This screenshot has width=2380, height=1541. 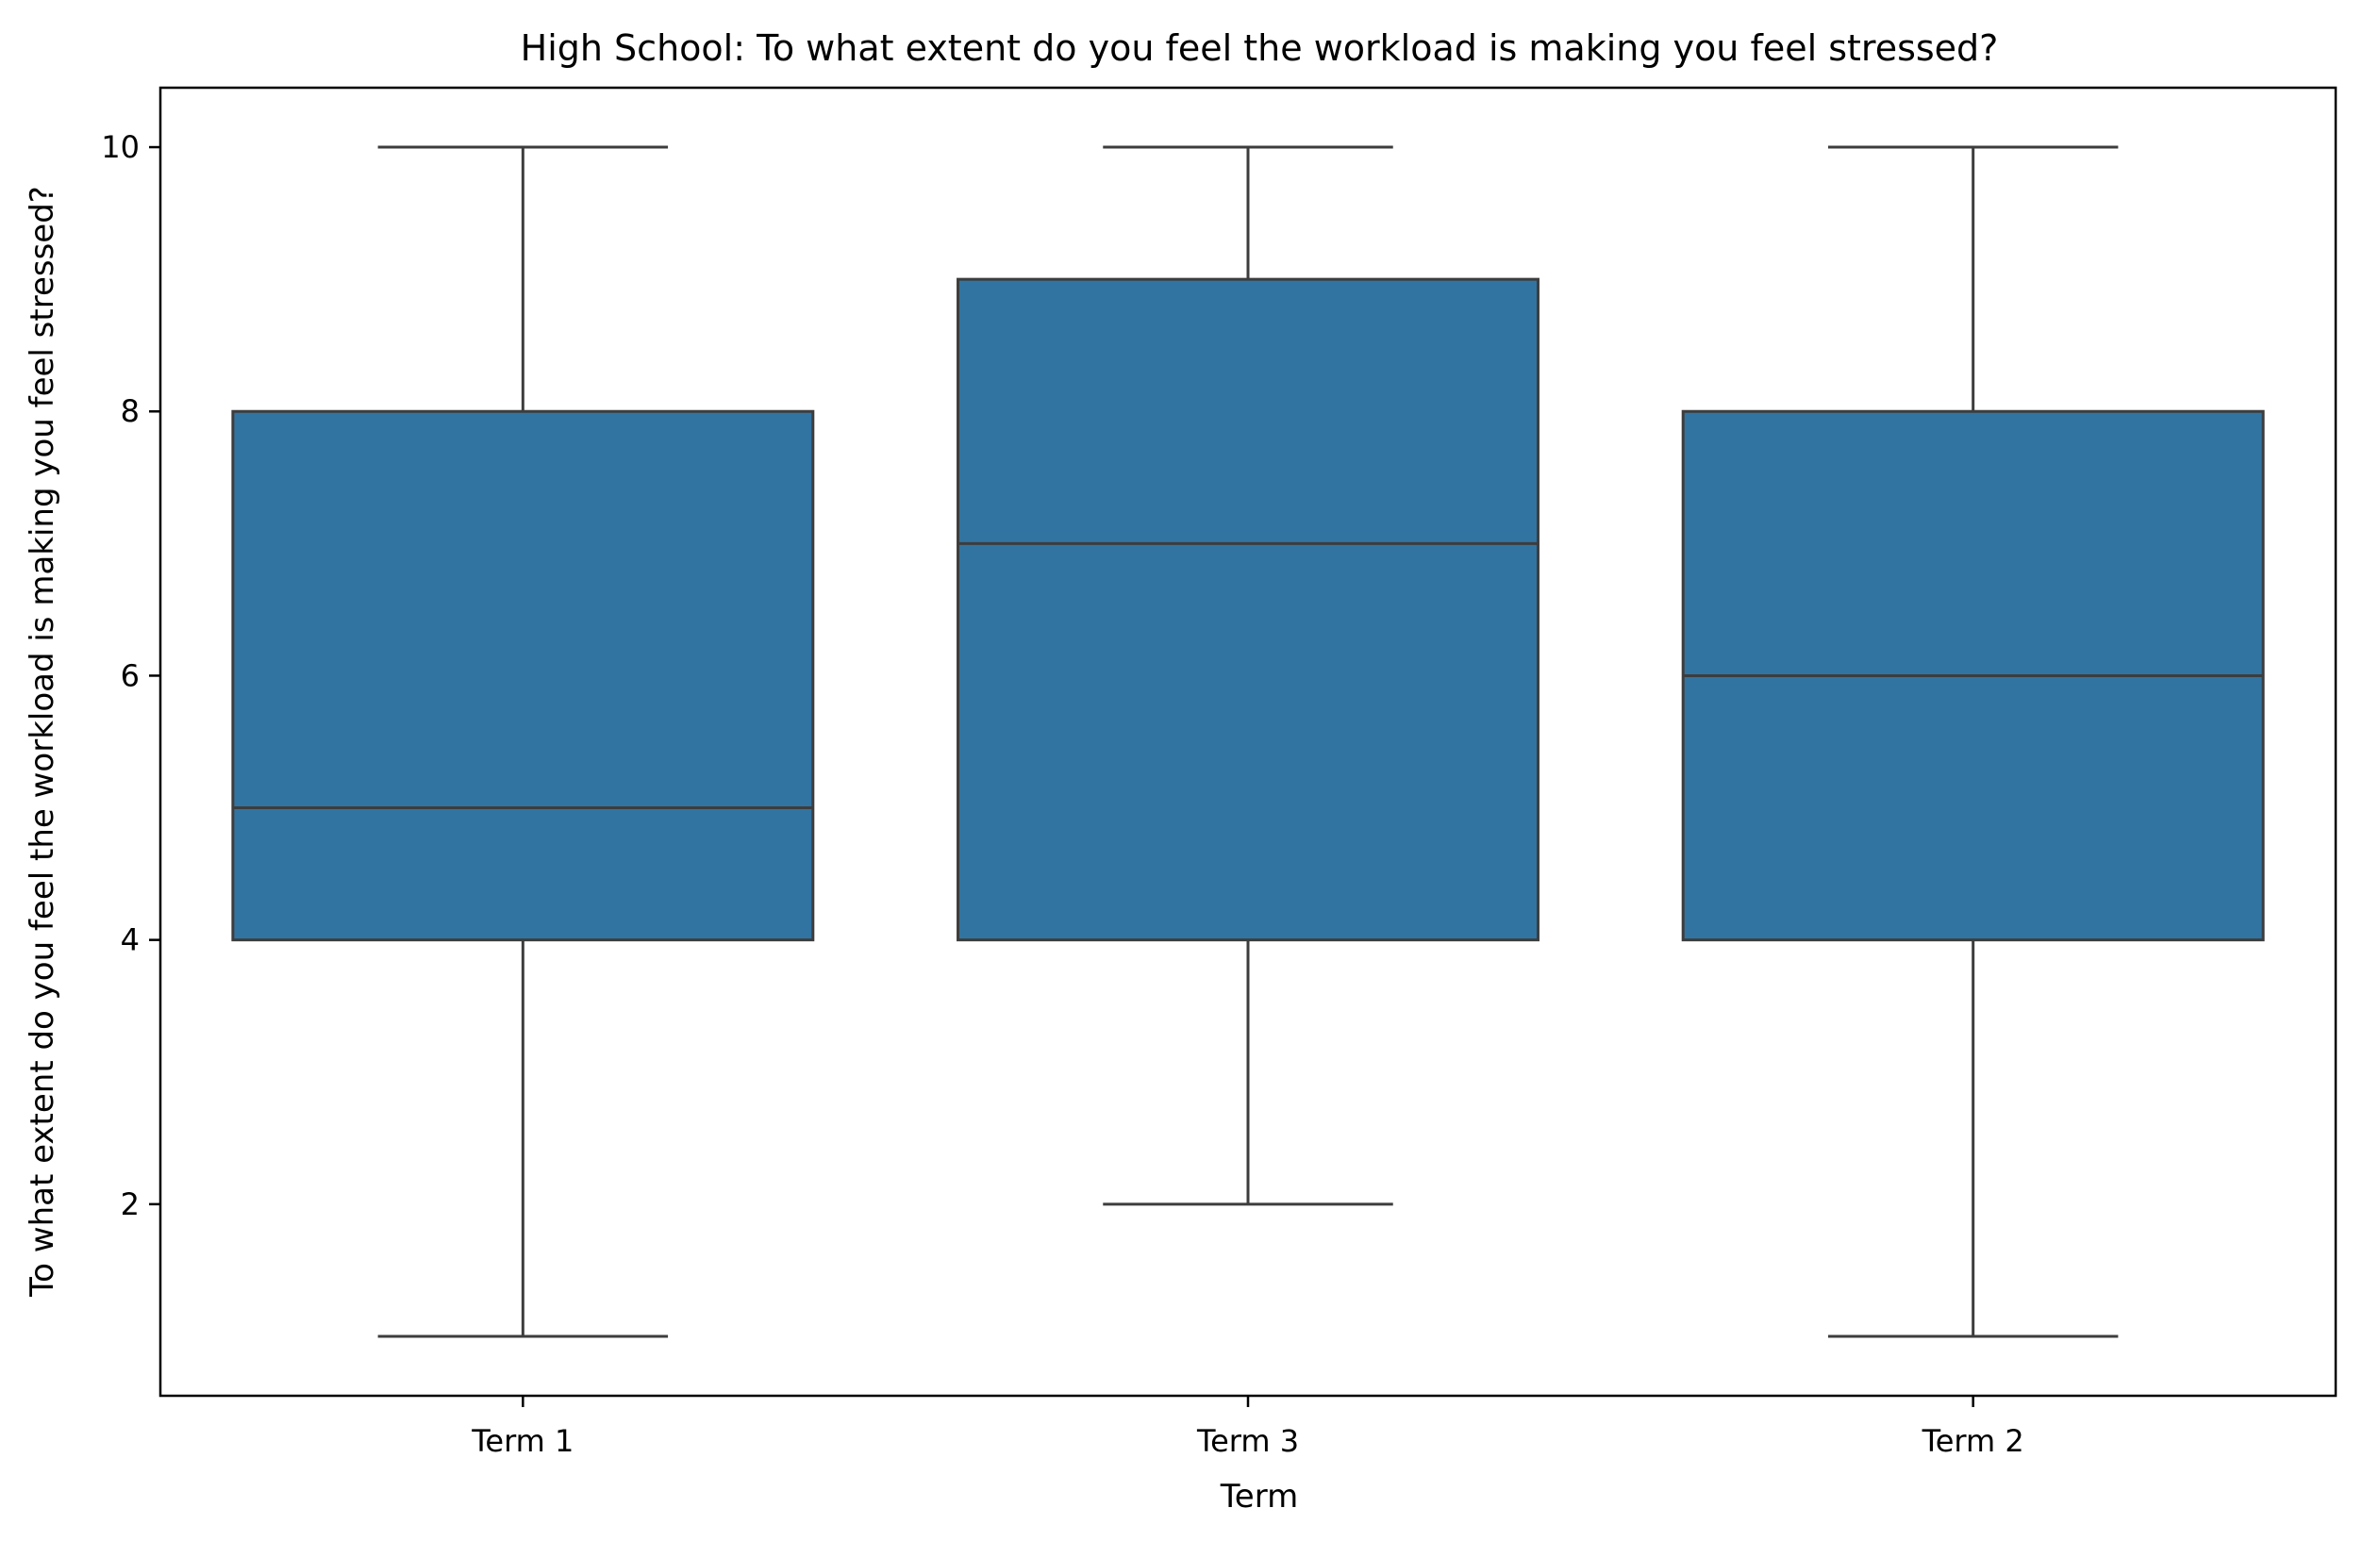 I want to click on y-tick-label: 6, so click(x=130, y=675).